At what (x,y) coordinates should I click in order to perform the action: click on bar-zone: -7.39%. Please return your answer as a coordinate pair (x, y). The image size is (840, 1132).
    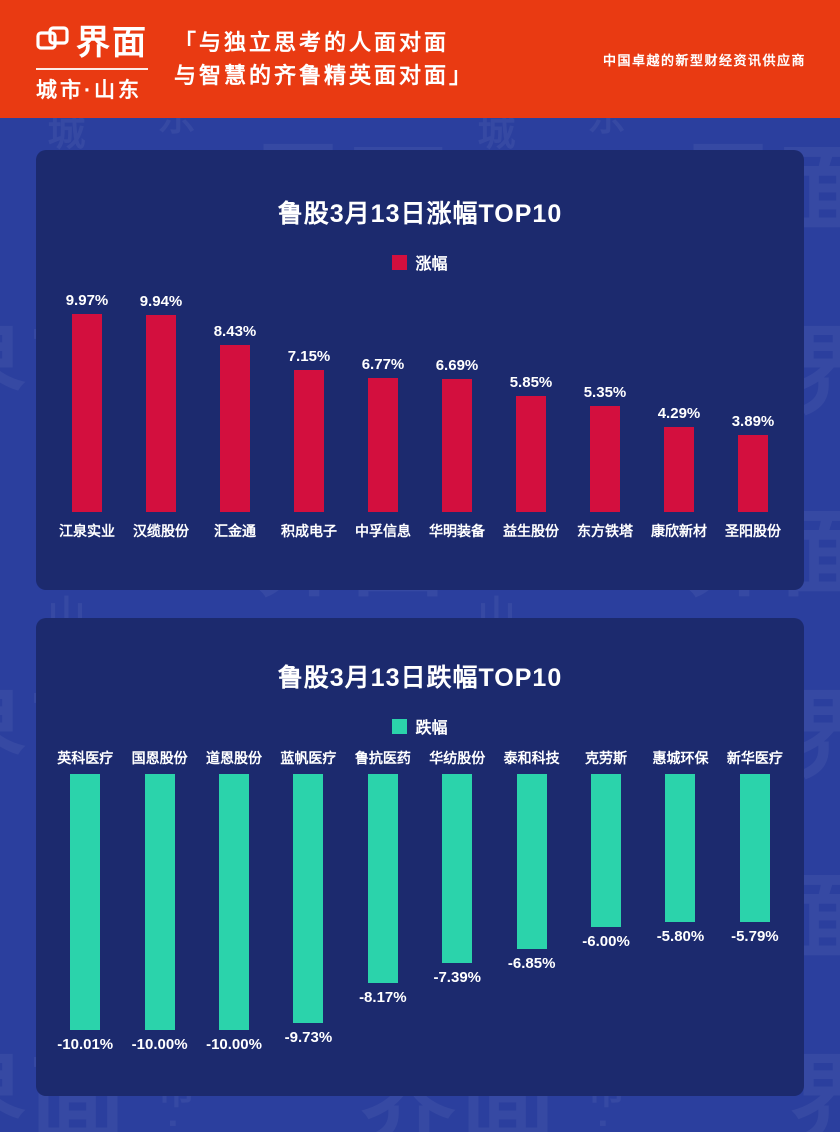
    Looking at the image, I should click on (457, 918).